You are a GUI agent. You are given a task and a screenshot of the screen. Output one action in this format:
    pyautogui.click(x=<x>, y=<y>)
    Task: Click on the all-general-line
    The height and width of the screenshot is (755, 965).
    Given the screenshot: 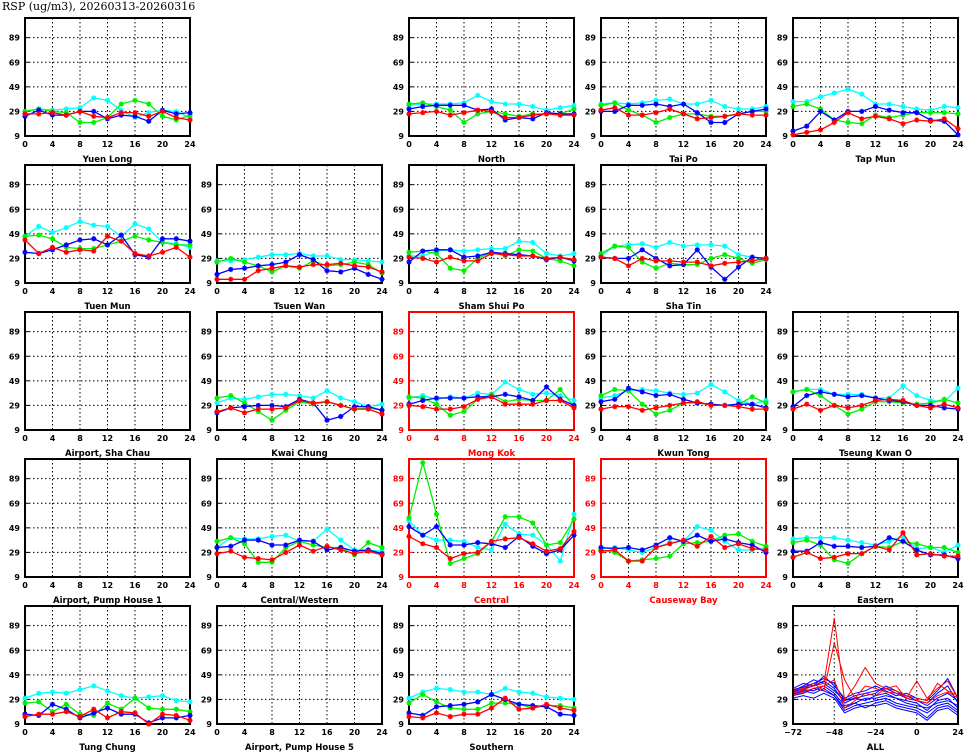 What is the action you would take?
    pyautogui.click(x=875, y=703)
    